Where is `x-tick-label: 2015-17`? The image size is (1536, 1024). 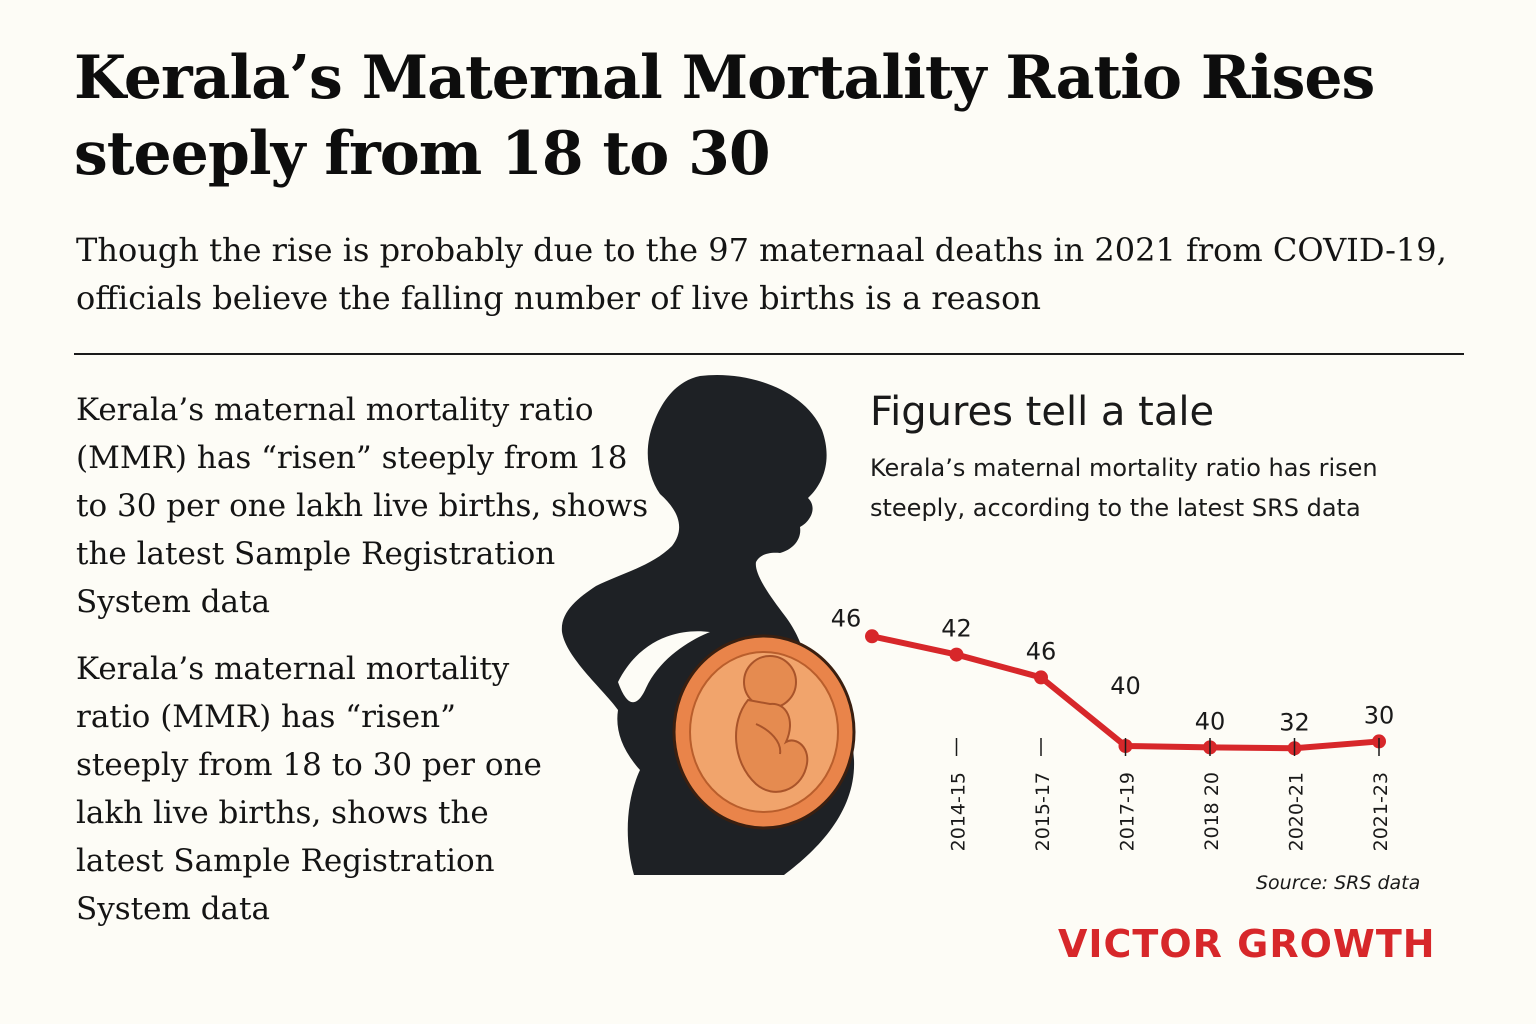 x-tick-label: 2015-17 is located at coordinates (1043, 811).